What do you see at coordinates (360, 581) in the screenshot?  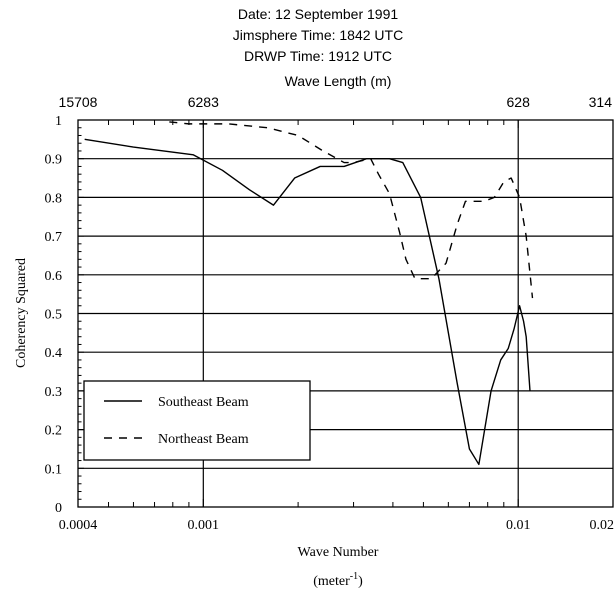 I see `x-axis-unit-close: )` at bounding box center [360, 581].